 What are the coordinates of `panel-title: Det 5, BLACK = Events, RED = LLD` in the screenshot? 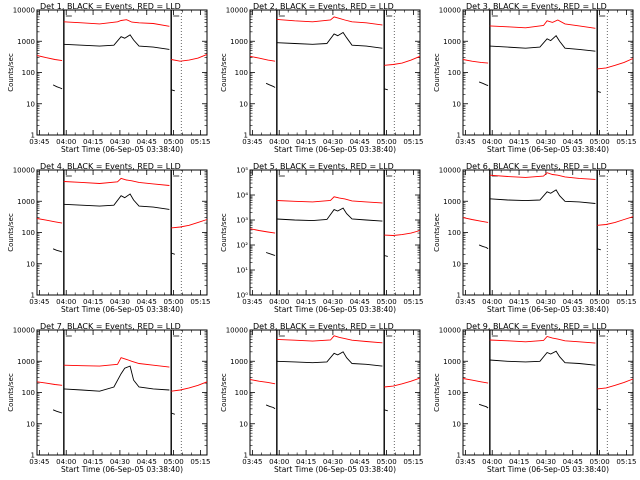 It's located at (323, 166).